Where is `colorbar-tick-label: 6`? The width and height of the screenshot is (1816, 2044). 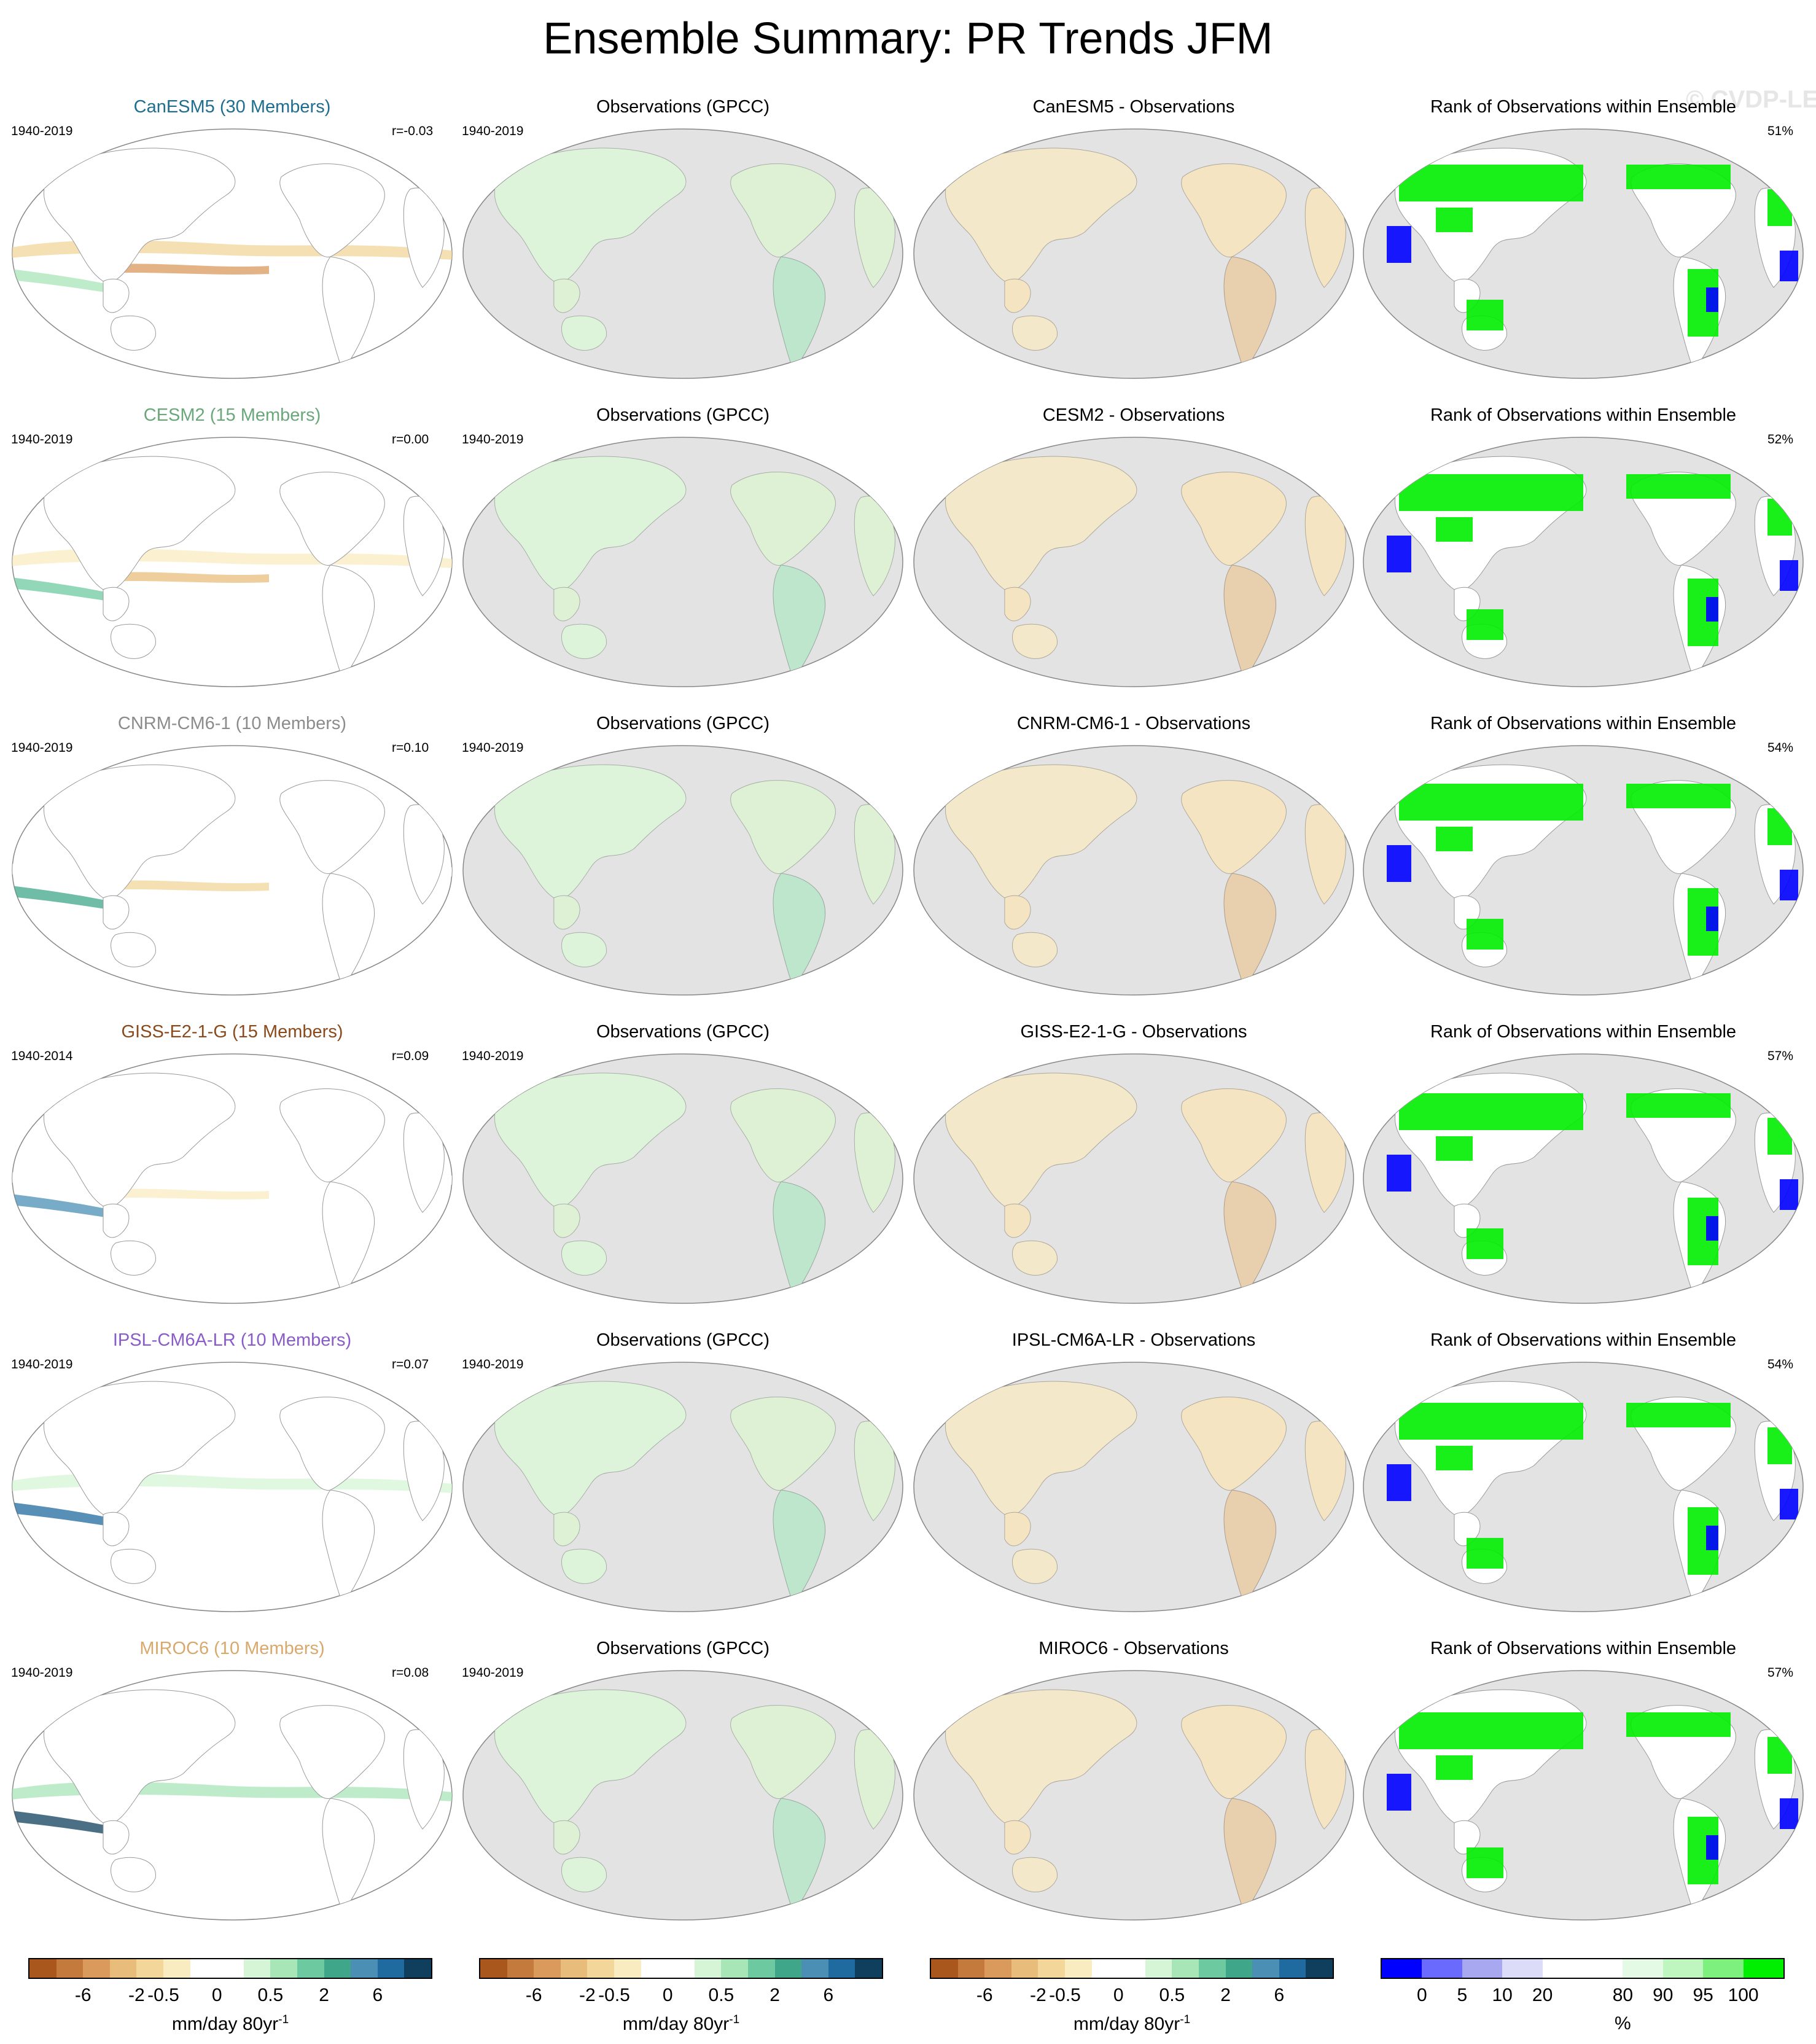 colorbar-tick-label: 6 is located at coordinates (377, 1995).